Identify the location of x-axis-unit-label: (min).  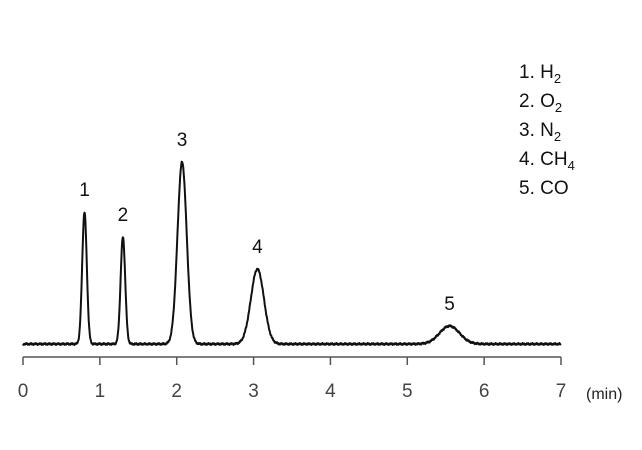
(604, 394).